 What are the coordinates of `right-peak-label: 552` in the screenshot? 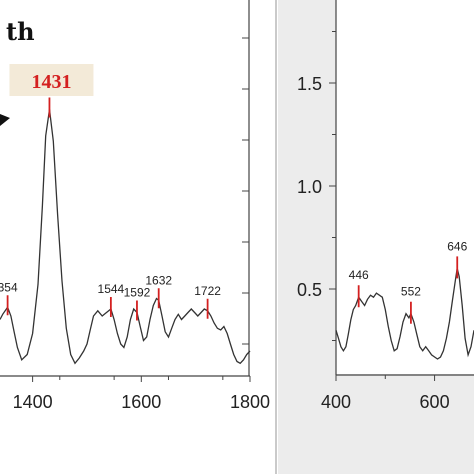 It's located at (411, 292).